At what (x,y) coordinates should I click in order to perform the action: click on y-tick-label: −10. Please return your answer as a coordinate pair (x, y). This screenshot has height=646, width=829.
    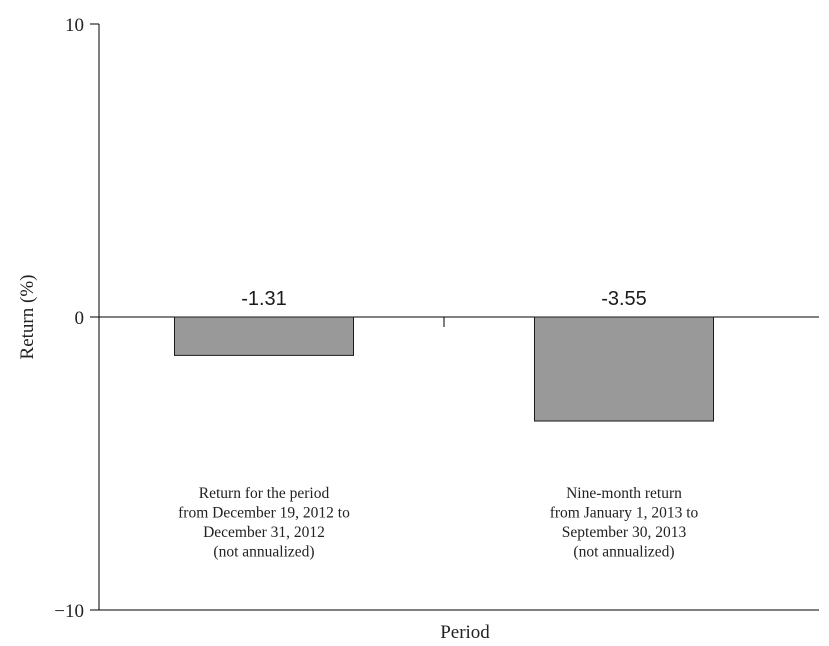
    Looking at the image, I should click on (69, 611).